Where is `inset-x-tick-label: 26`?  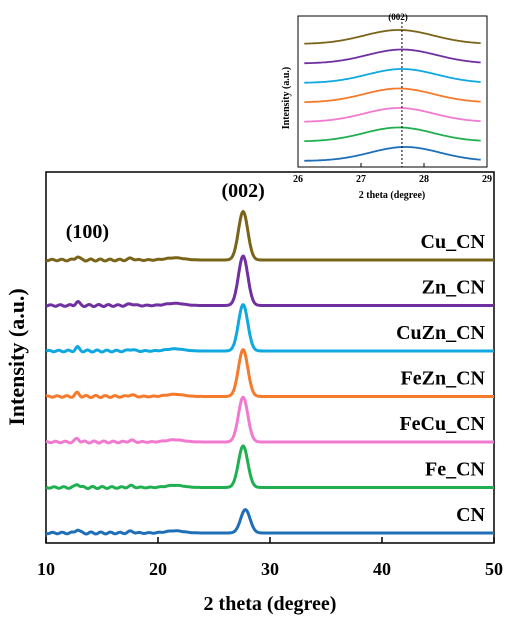
inset-x-tick-label: 26 is located at coordinates (298, 179).